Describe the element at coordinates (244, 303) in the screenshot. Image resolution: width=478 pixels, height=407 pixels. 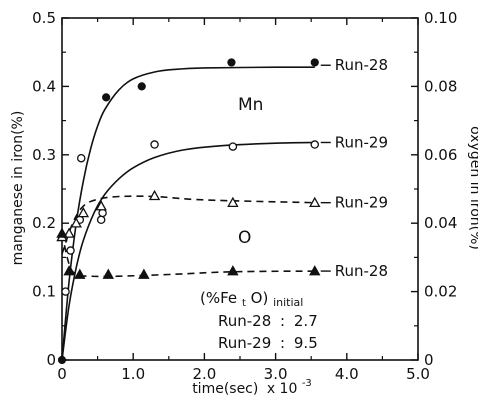
I see `initial-oxide-subscript: t` at that location.